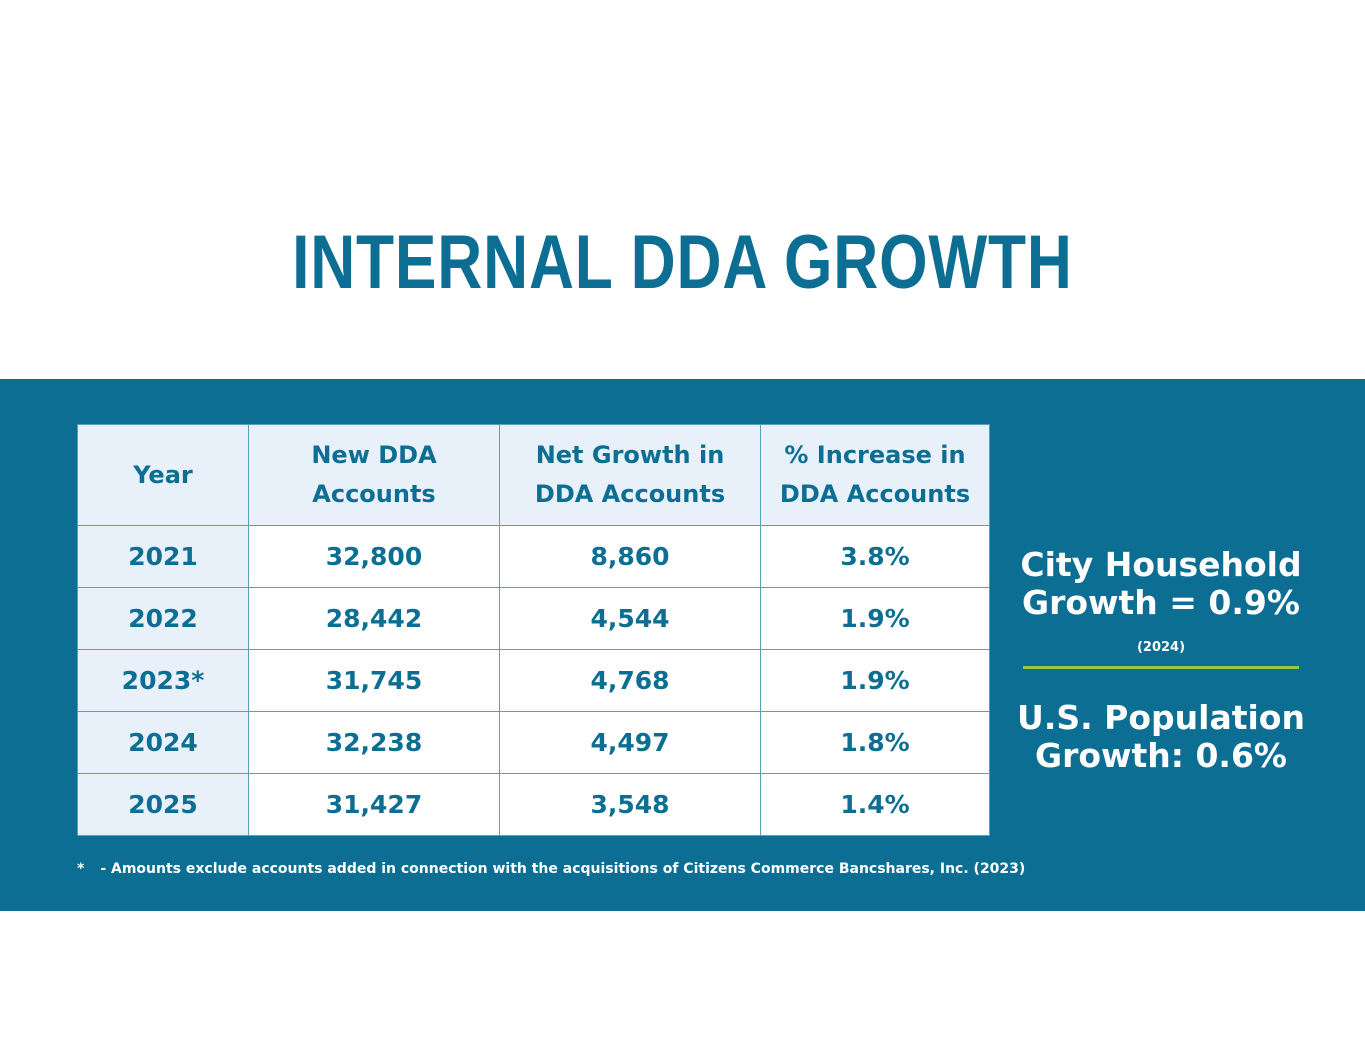 Image resolution: width=1365 pixels, height=1055 pixels. I want to click on header-new-dda: New DDA Accounts, so click(374, 475).